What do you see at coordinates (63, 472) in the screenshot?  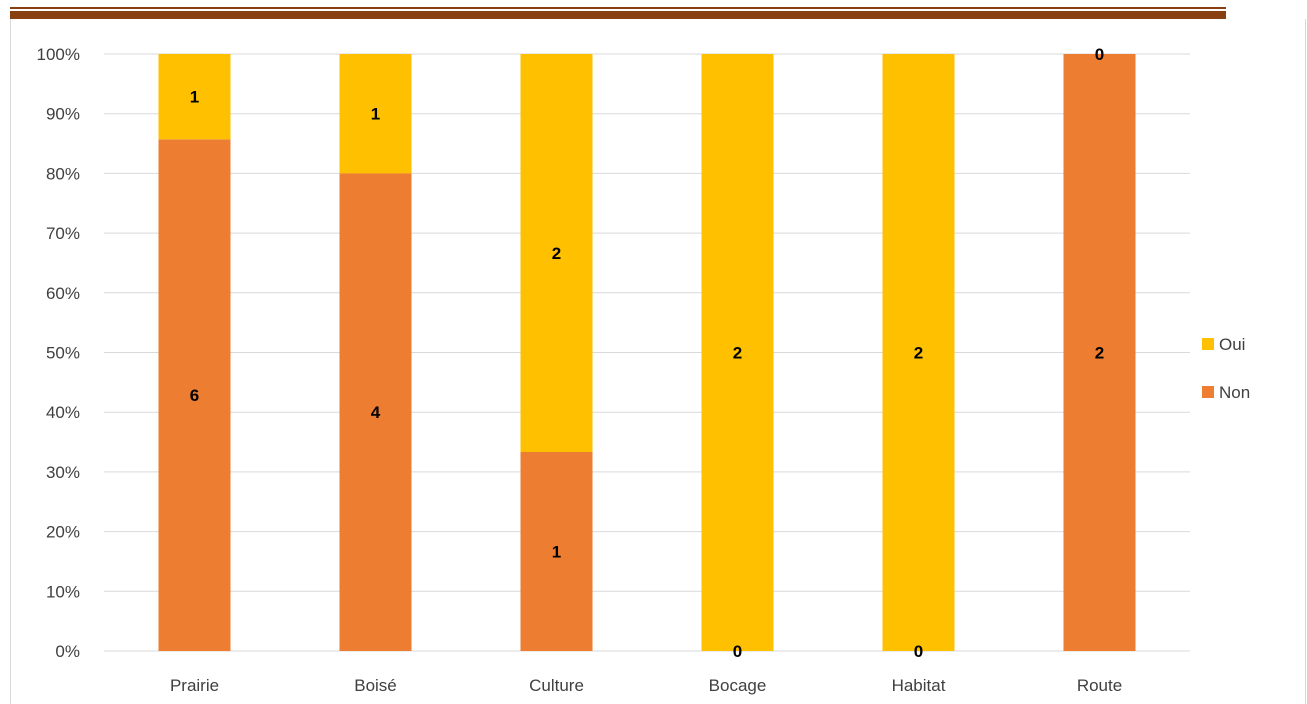 I see `y-tick-label: 30%` at bounding box center [63, 472].